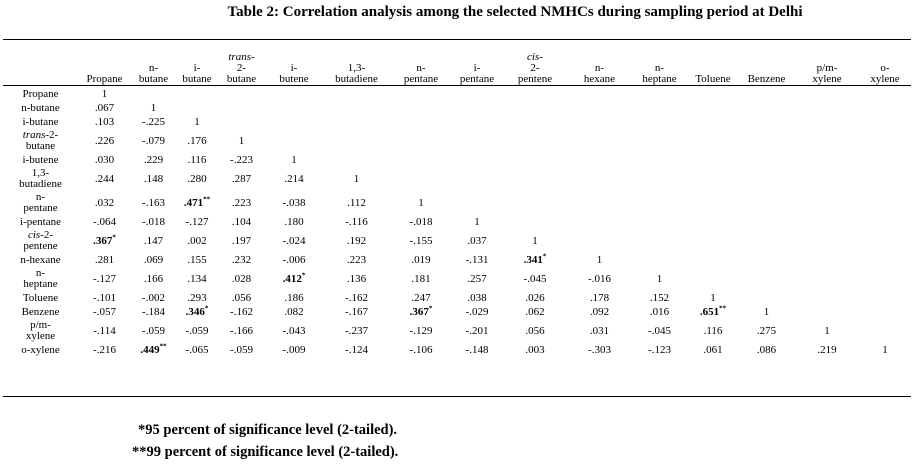 This screenshot has height=467, width=920. What do you see at coordinates (153, 240) in the screenshot?
I see `correlation-cell: .147` at bounding box center [153, 240].